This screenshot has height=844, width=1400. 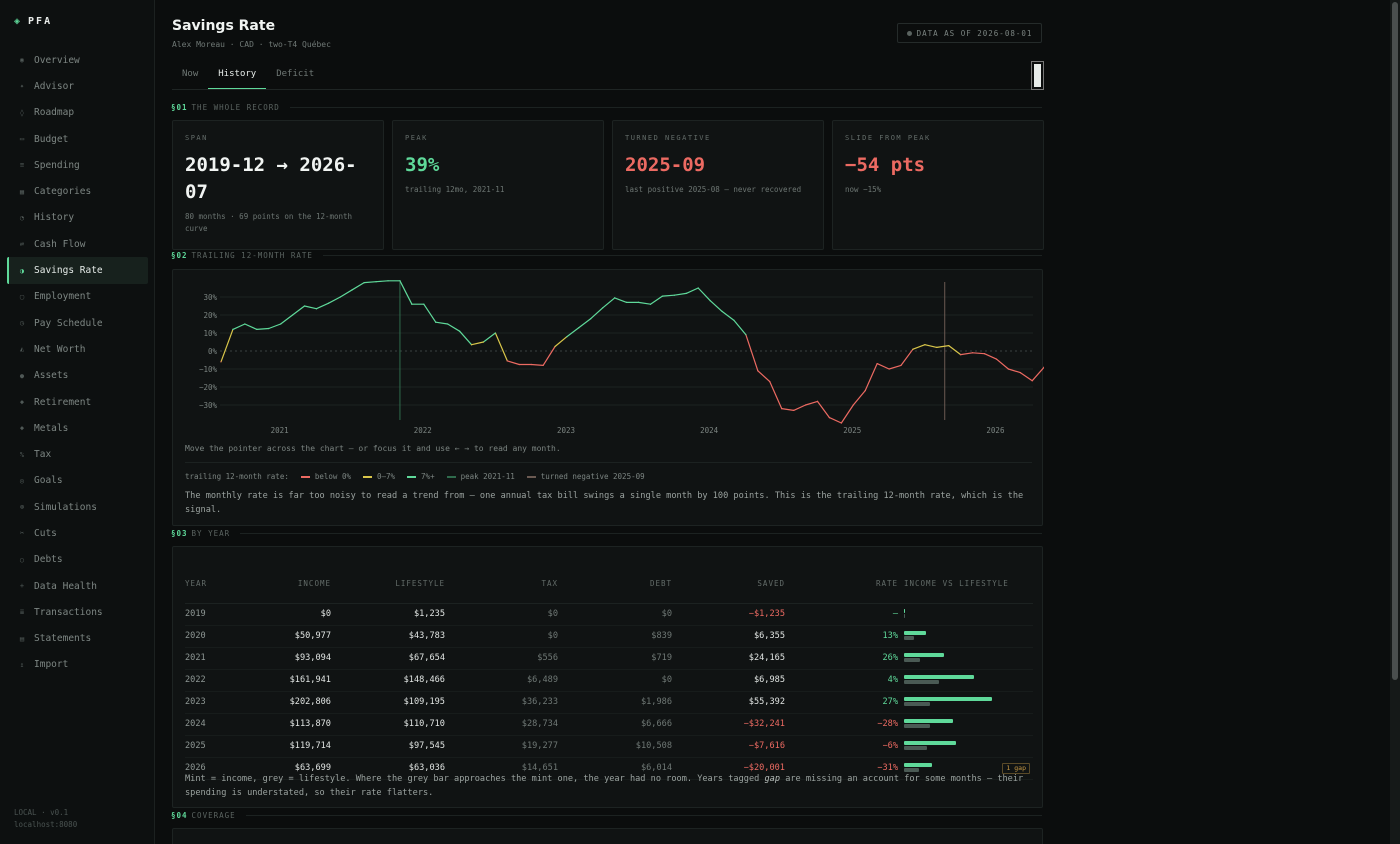 What do you see at coordinates (288, 614) in the screenshot?
I see `cell-income: $0` at bounding box center [288, 614].